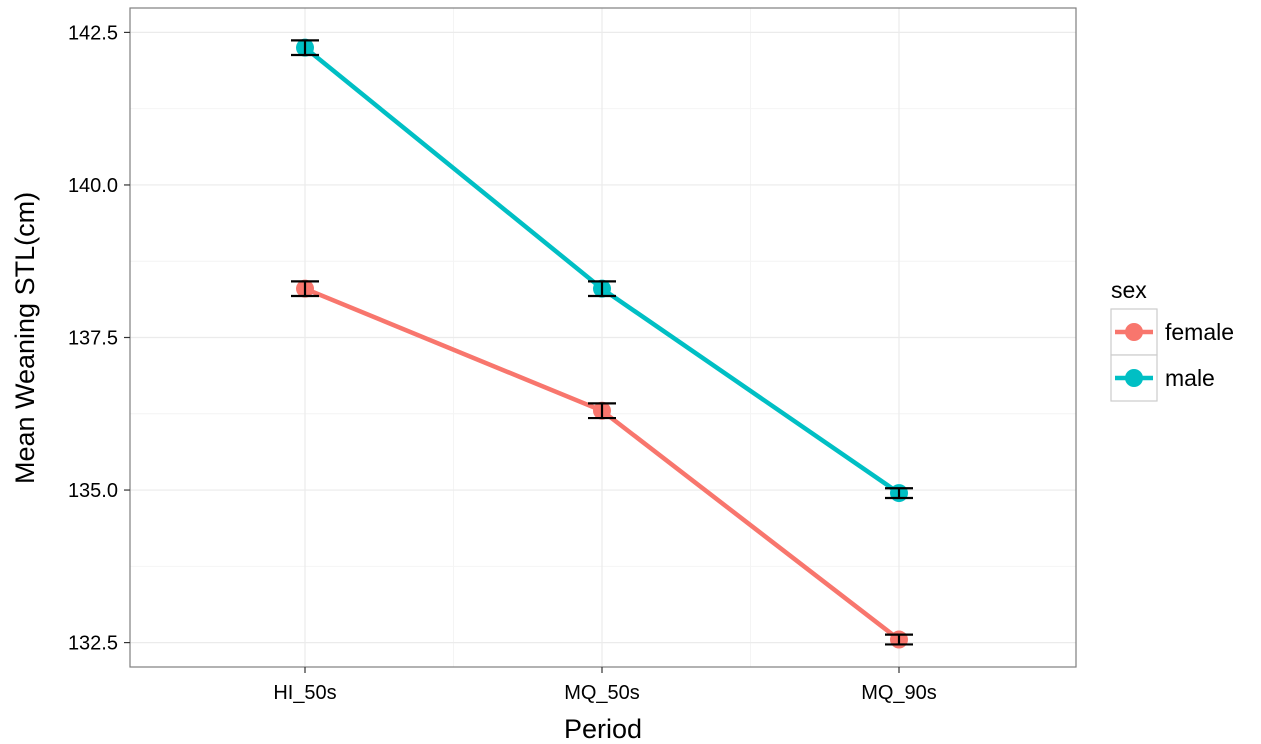 The height and width of the screenshot is (744, 1261). I want to click on legend-title: sex, so click(1129, 290).